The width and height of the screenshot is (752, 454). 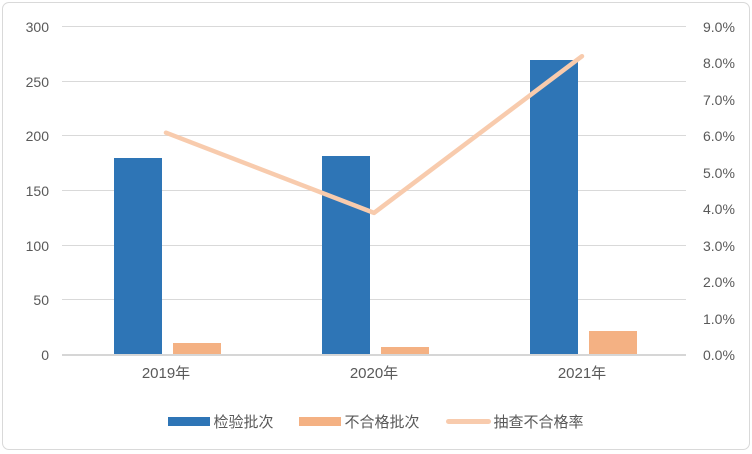 I want to click on inspected-batches-bar-2020年, so click(x=346, y=255).